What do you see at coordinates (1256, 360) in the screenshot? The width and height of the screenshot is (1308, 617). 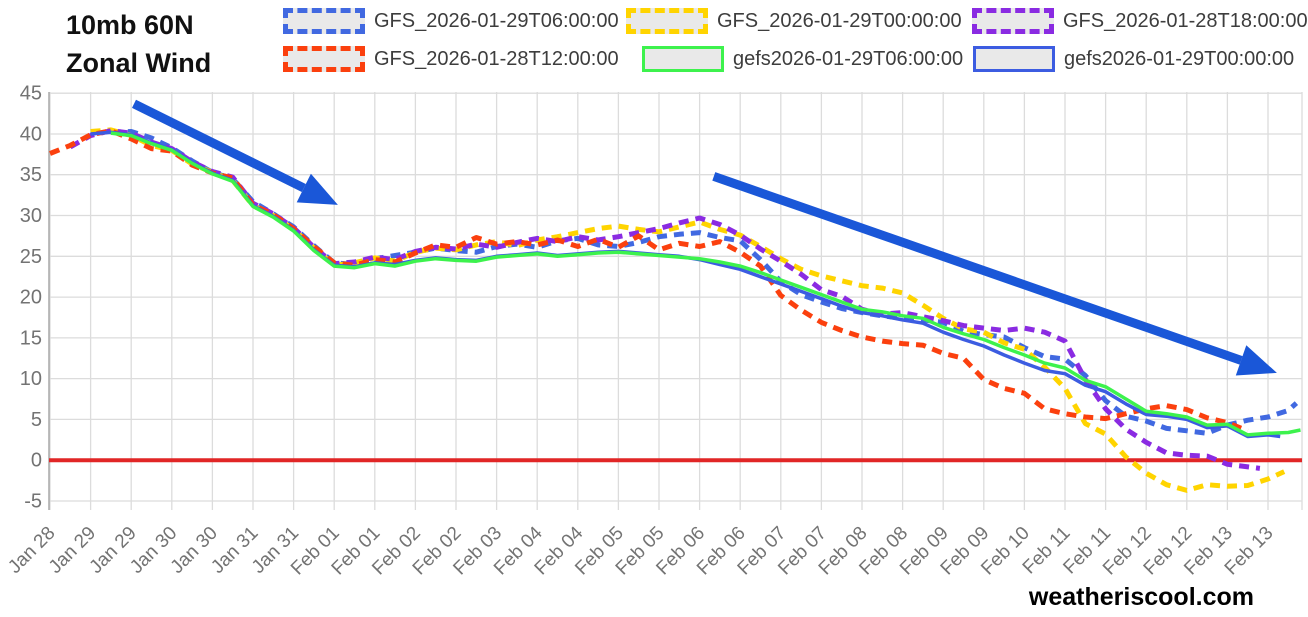 I see `trend-arrow-2-head-icon` at bounding box center [1256, 360].